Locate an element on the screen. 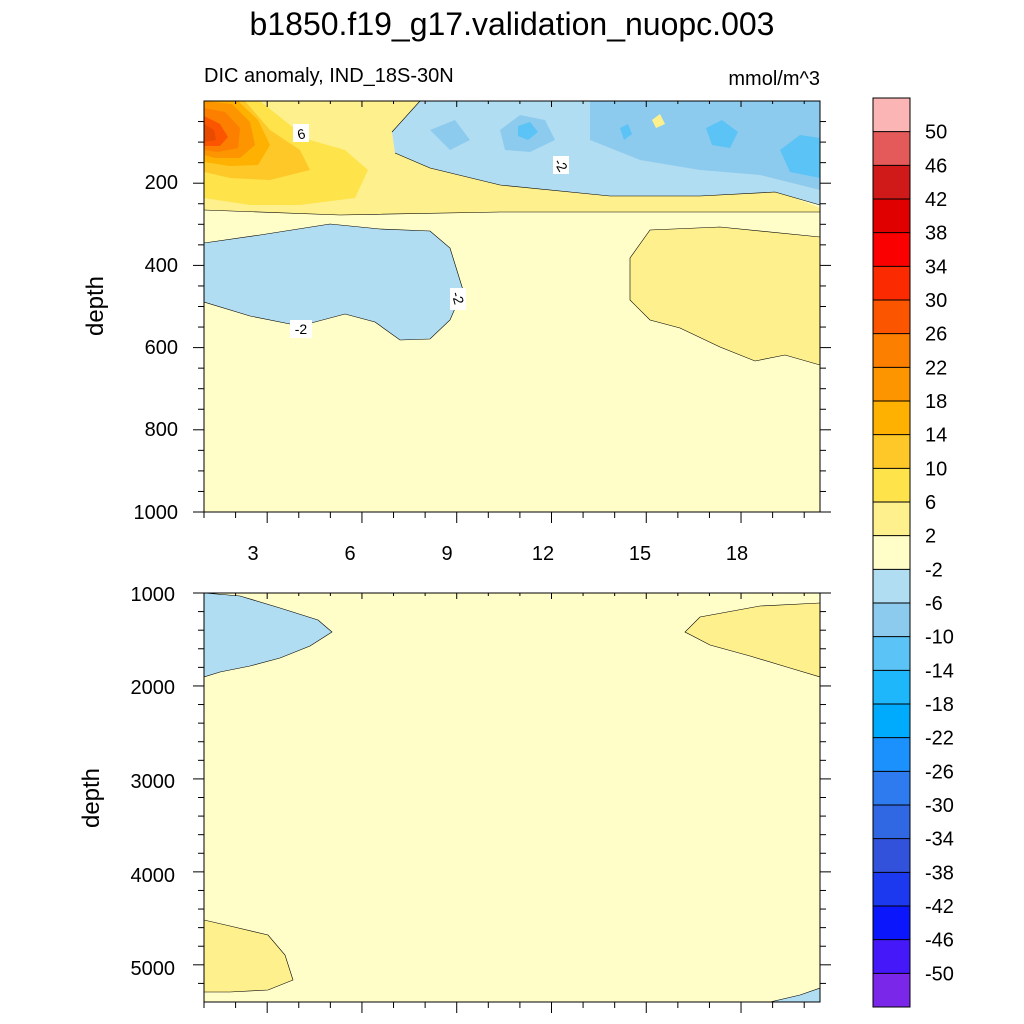  upper-x-tick-label: 9 is located at coordinates (446, 554).